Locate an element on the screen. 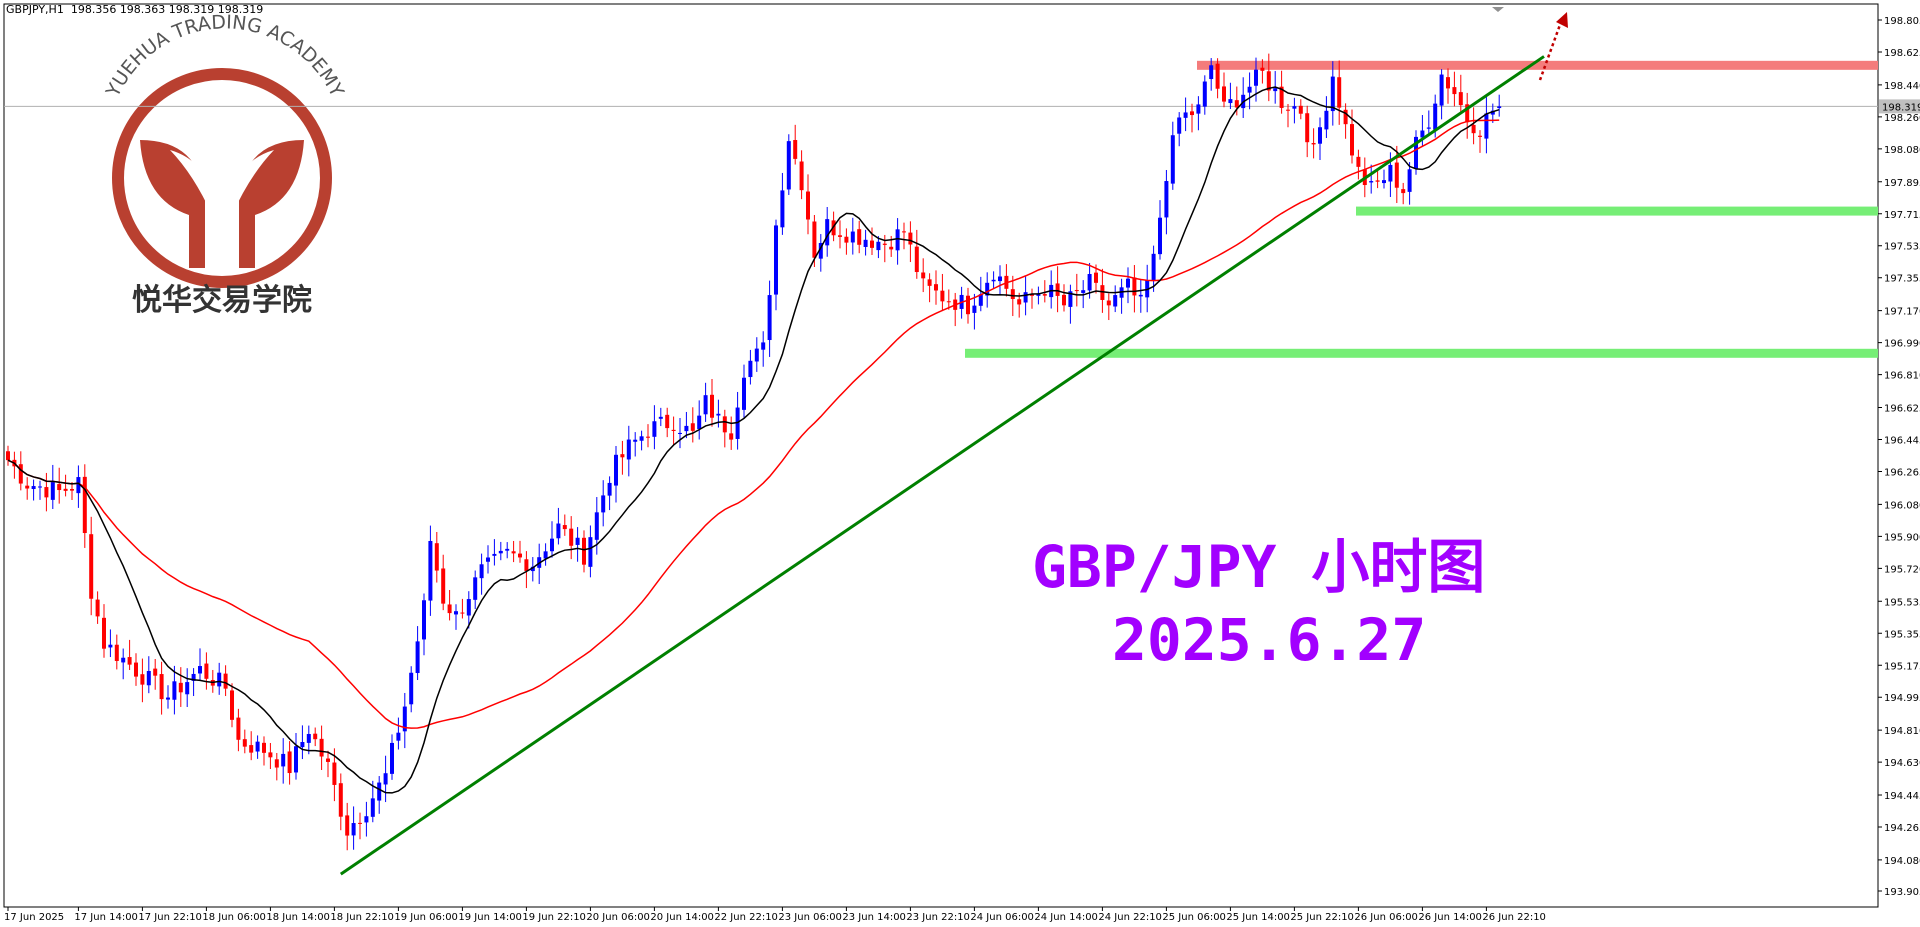  y-tick-label: 198.260 is located at coordinates (1902, 118).